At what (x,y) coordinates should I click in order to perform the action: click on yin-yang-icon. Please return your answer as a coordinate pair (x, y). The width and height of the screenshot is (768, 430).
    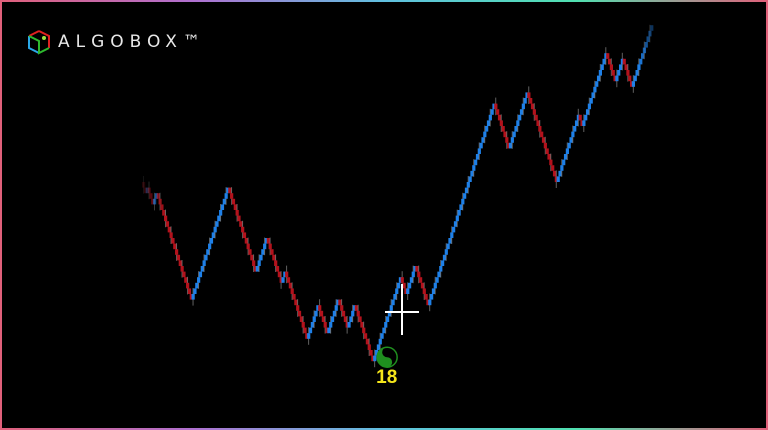
    Looking at the image, I should click on (387, 357).